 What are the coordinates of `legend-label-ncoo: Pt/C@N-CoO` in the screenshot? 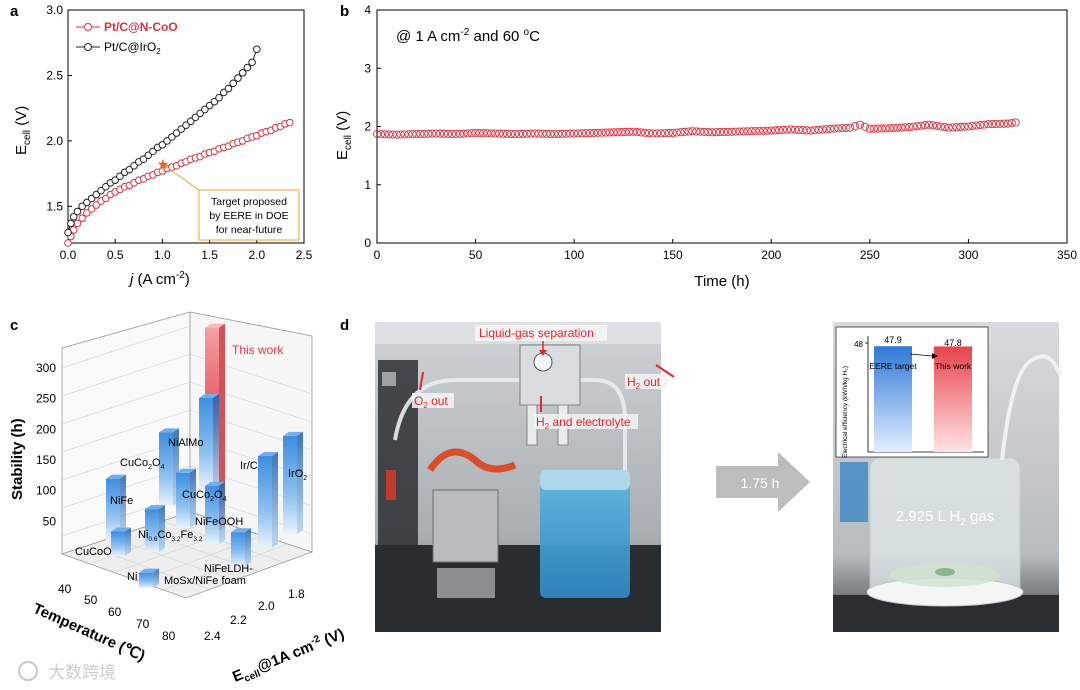 It's located at (141, 27).